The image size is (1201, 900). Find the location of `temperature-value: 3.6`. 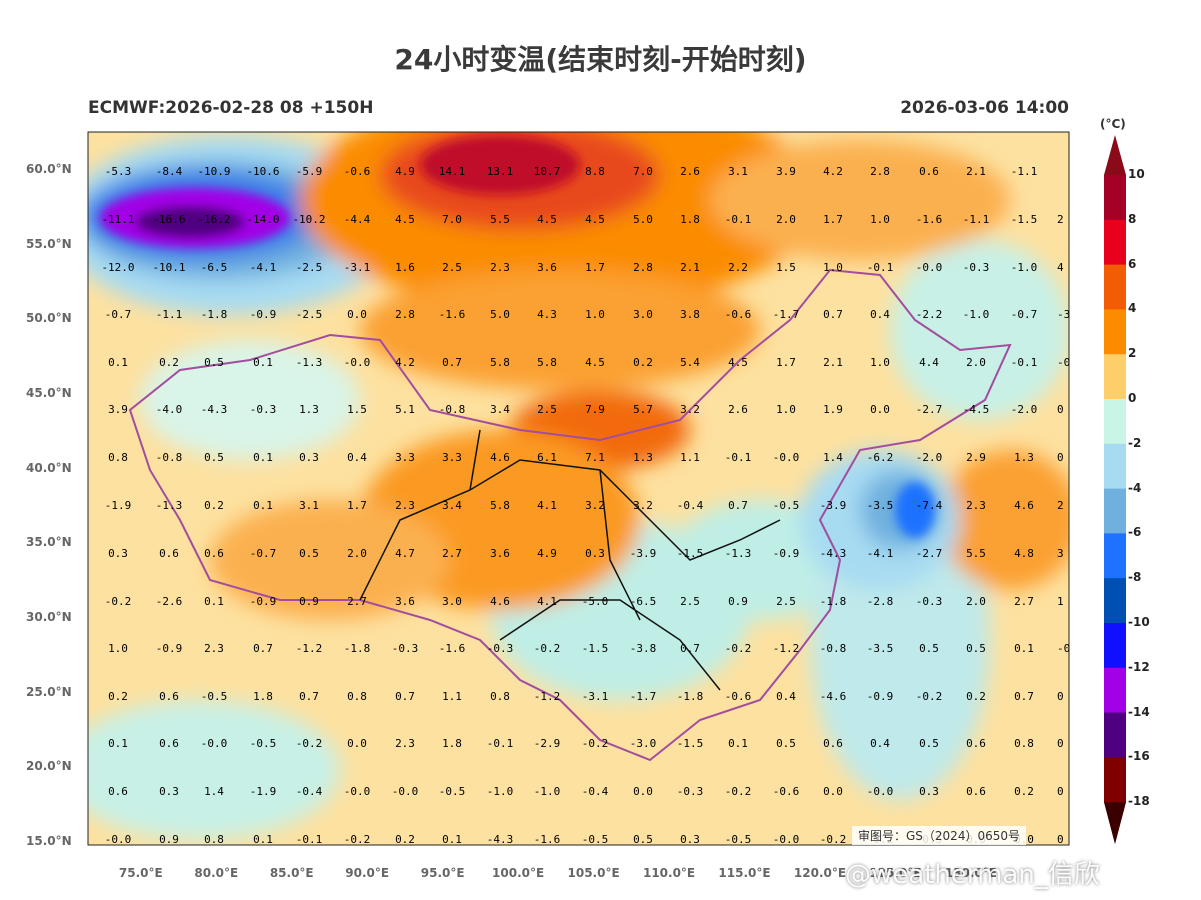

temperature-value: 3.6 is located at coordinates (500, 553).